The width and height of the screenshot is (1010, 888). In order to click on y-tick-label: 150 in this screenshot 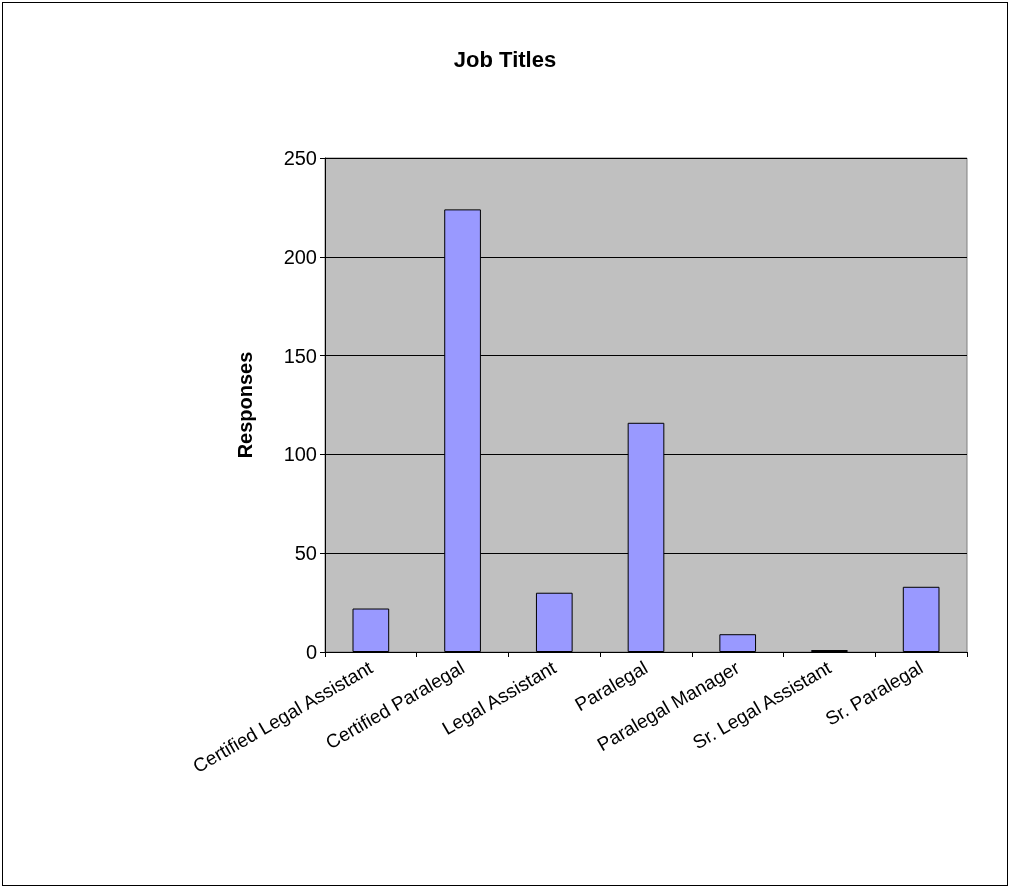, I will do `click(300, 355)`.